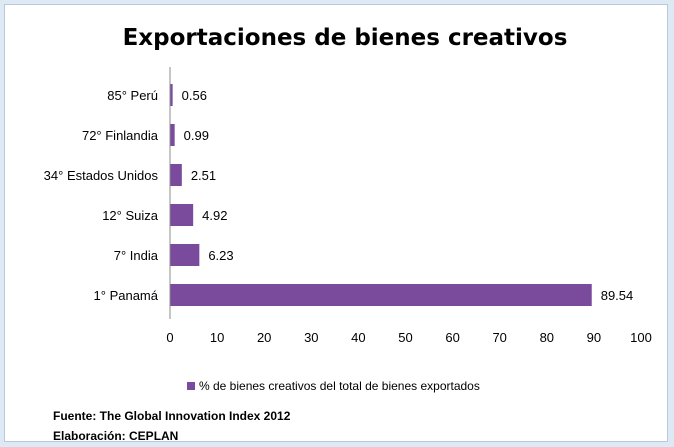 This screenshot has width=674, height=447. I want to click on data-label: 0.99, so click(196, 135).